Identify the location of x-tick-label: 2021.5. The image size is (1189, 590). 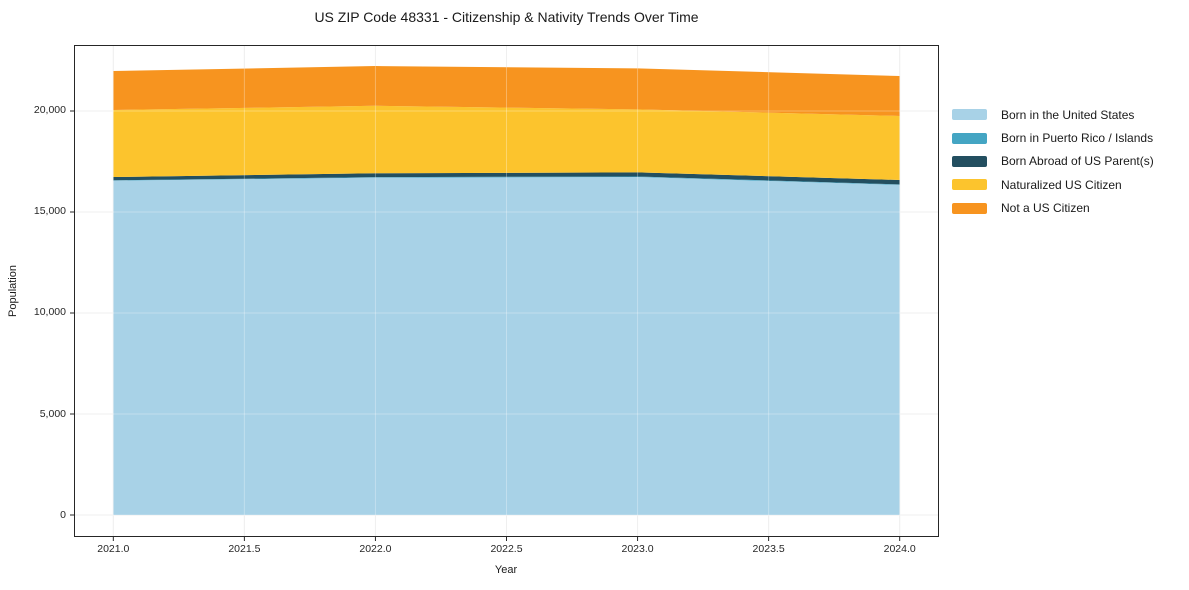
(244, 549).